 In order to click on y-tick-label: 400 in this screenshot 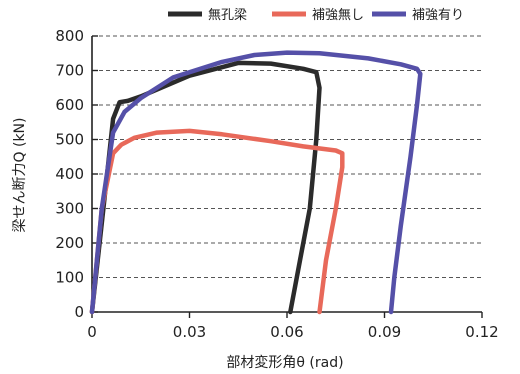, I will do `click(69, 174)`.